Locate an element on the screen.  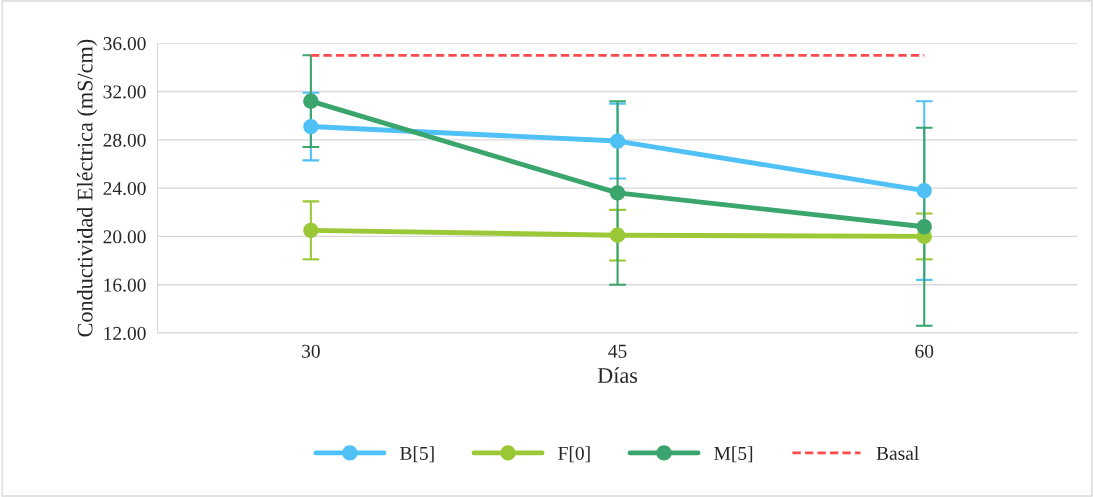
legend-label: M[5] is located at coordinates (733, 454).